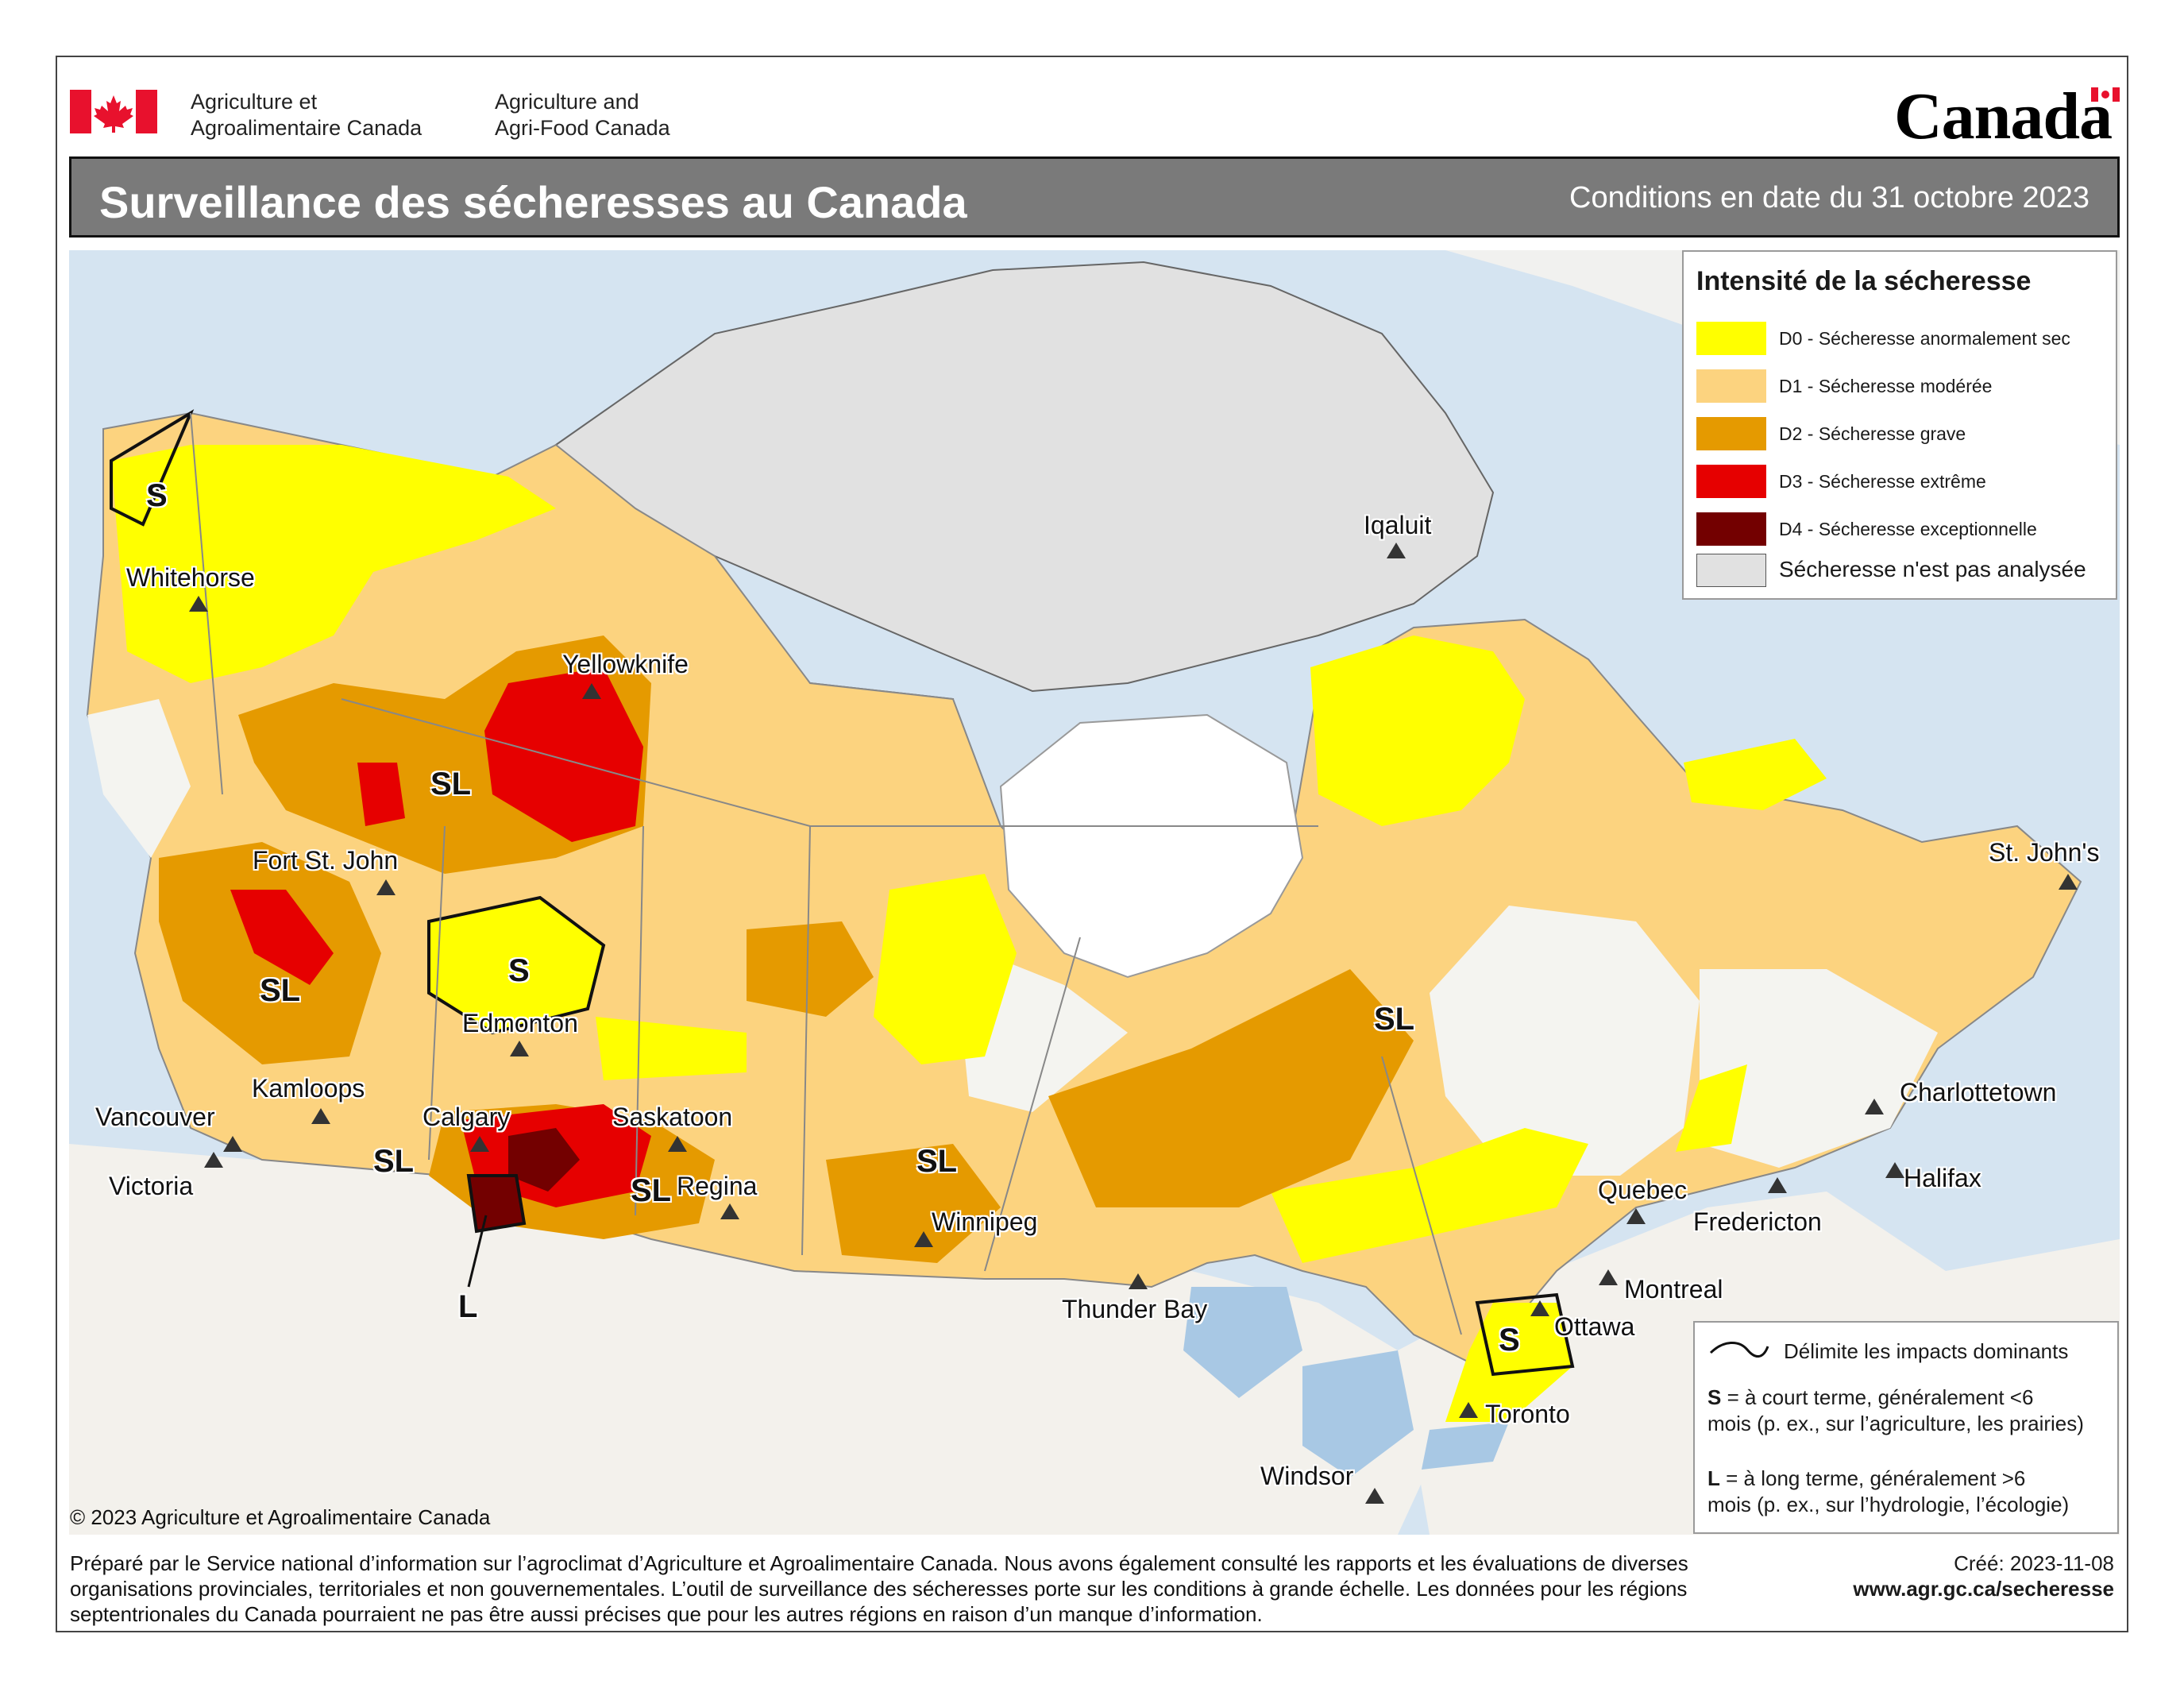  Describe the element at coordinates (152, 468) in the screenshot. I see `impact-outline-yukon` at that location.